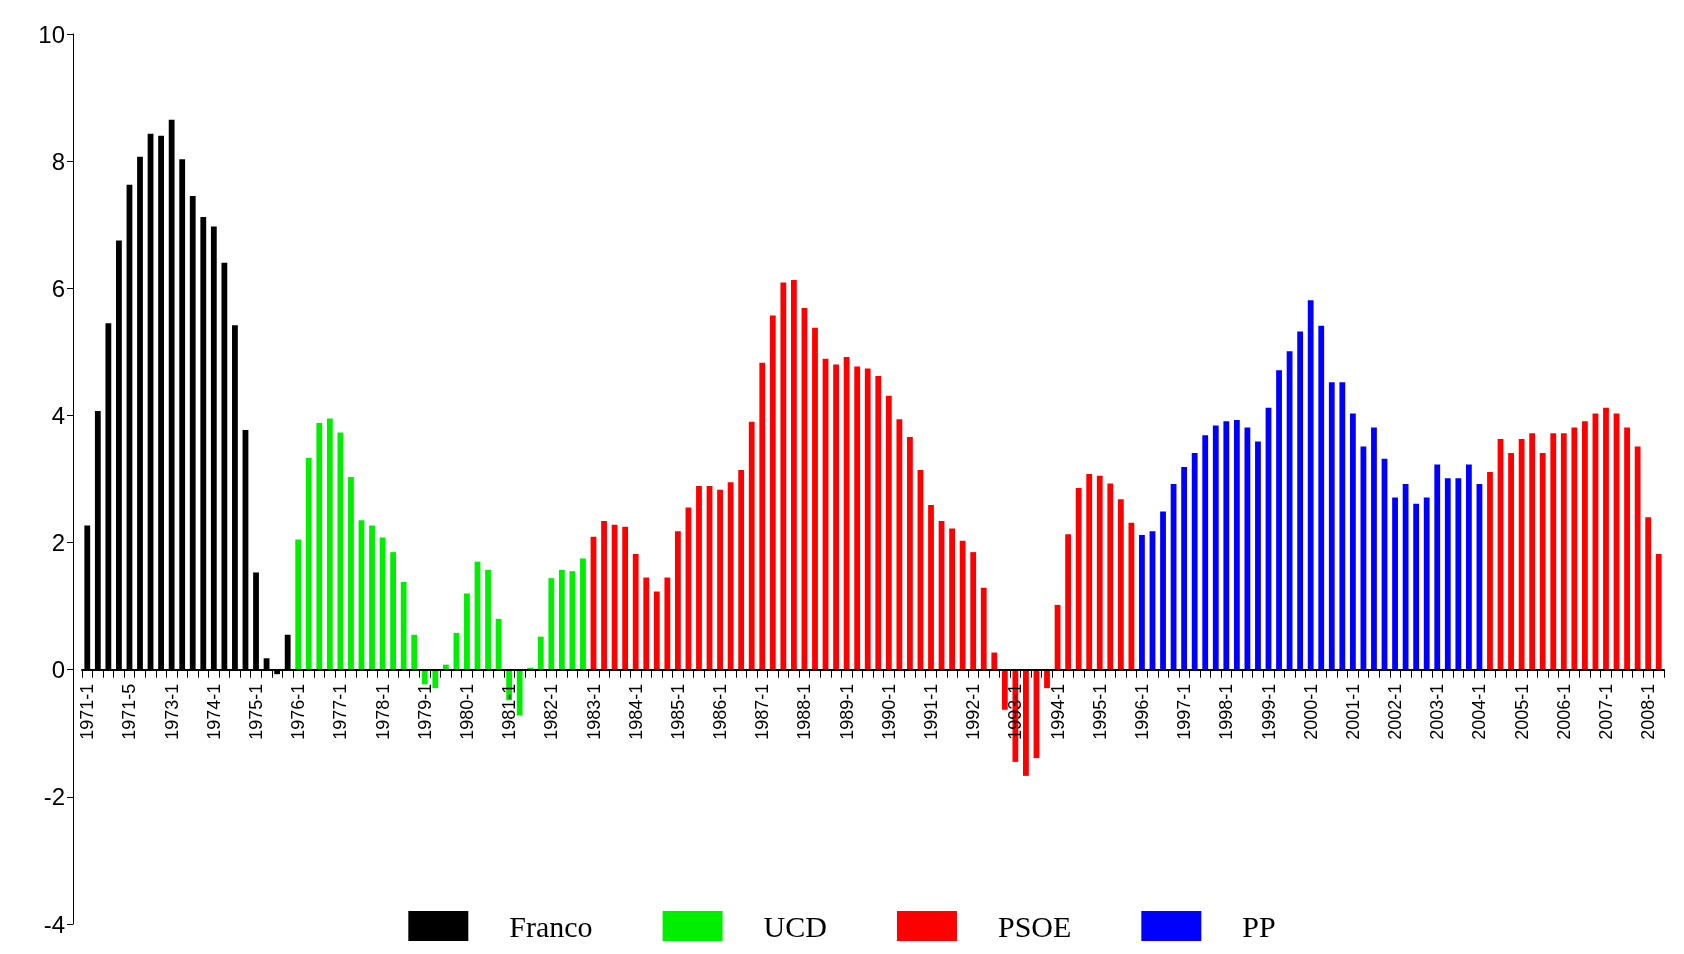 This screenshot has height=954, width=1684. What do you see at coordinates (54, 924) in the screenshot?
I see `y-tick-label: -4` at bounding box center [54, 924].